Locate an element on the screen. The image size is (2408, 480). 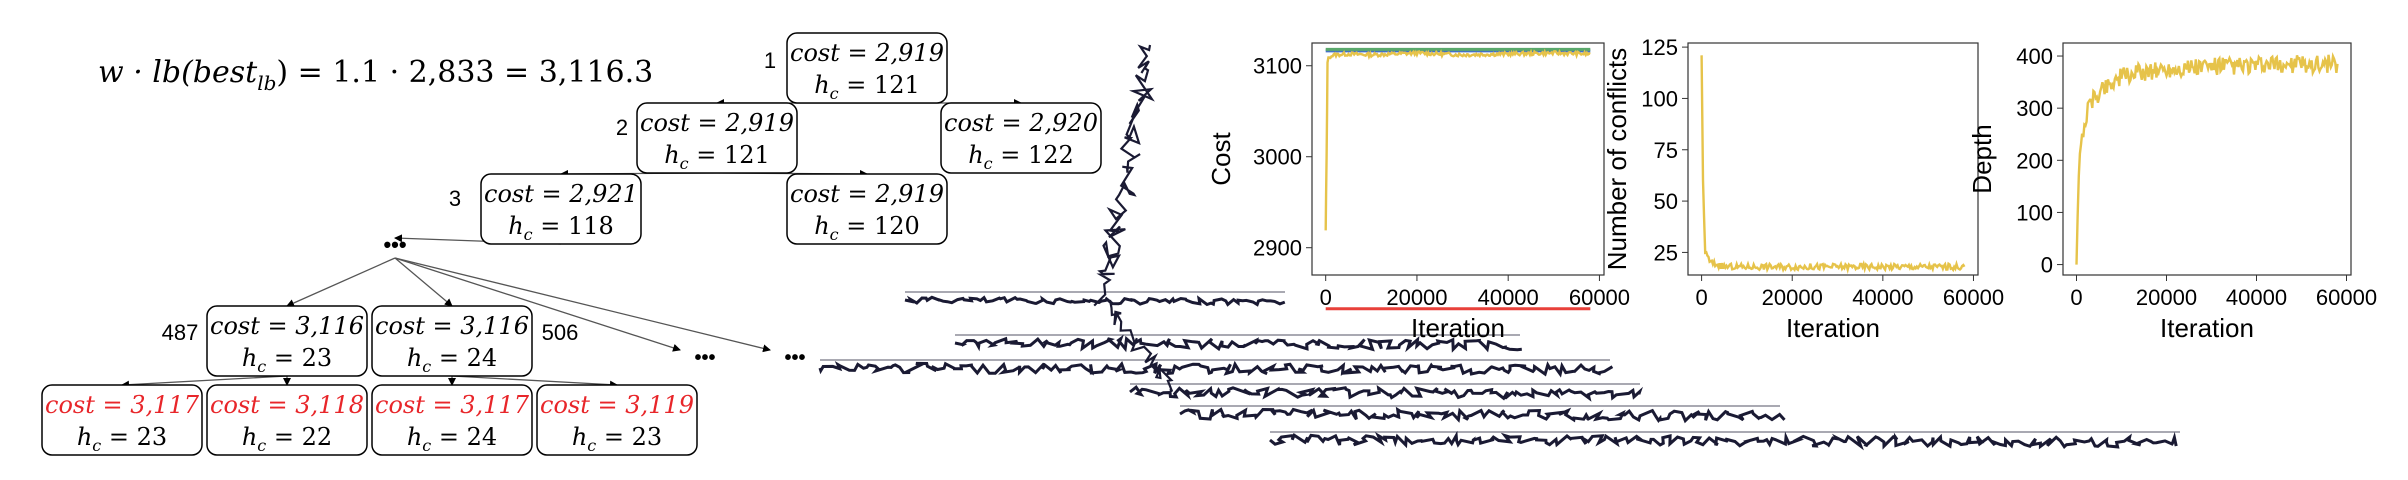
tree-node-n7: cost = 3,116 hc = 24 is located at coordinates (452, 341).